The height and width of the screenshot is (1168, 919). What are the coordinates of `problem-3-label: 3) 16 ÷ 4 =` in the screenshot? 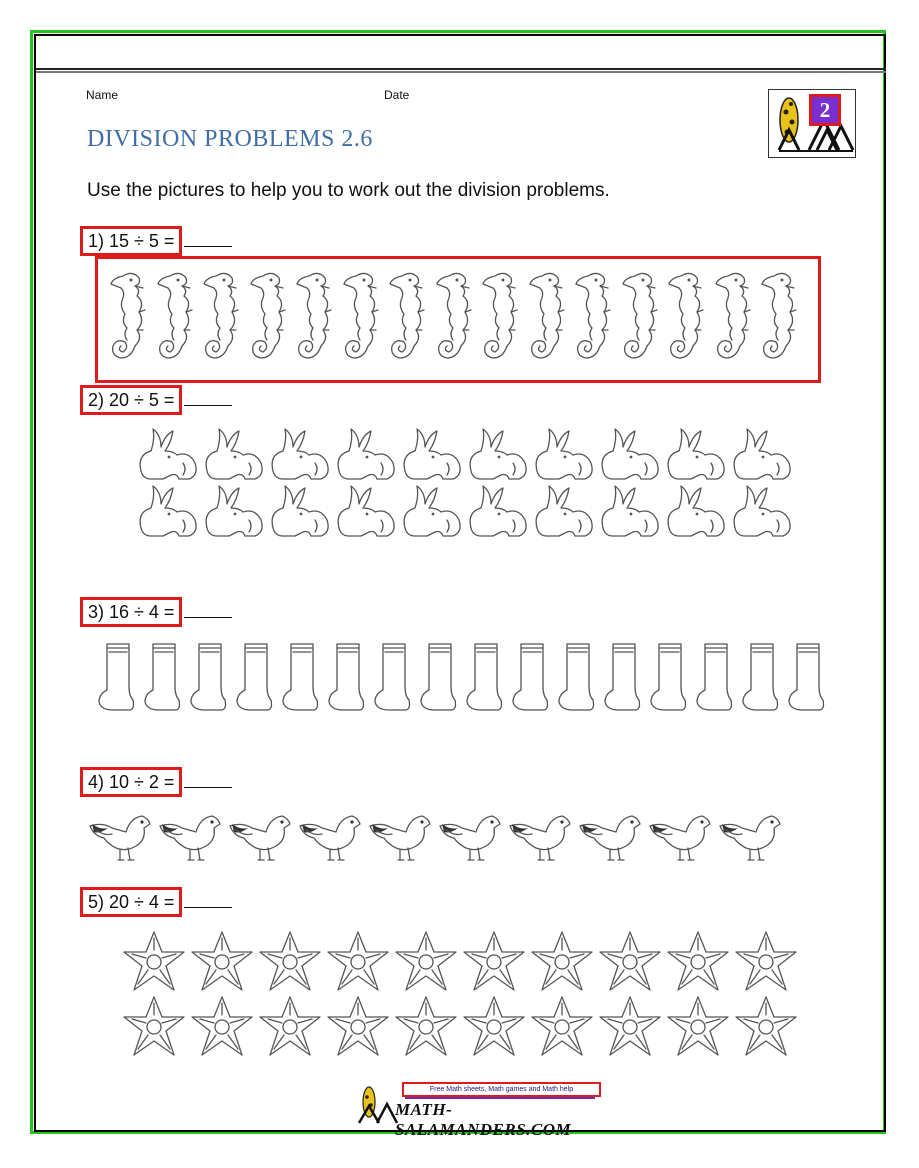 It's located at (131, 612).